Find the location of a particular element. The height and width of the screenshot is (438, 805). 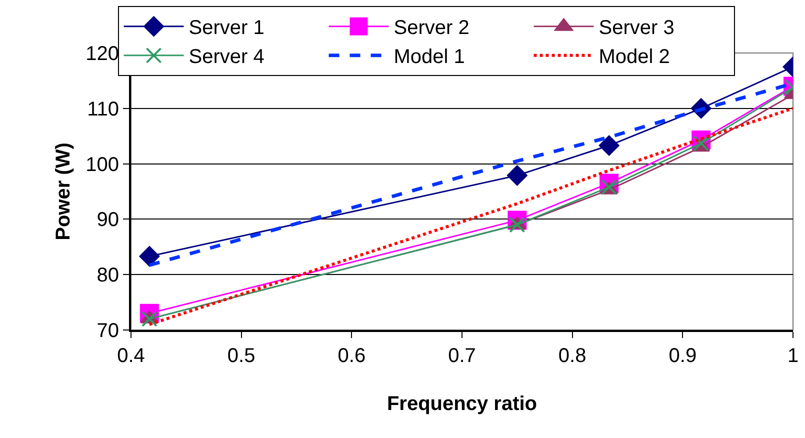

x-tick-label: 0.4 is located at coordinates (131, 356).